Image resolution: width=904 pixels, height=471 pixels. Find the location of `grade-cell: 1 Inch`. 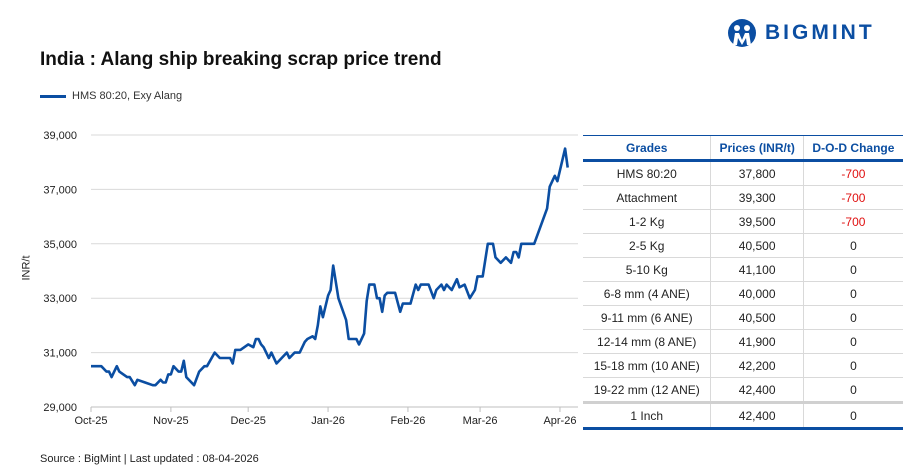

grade-cell: 1 Inch is located at coordinates (647, 415).